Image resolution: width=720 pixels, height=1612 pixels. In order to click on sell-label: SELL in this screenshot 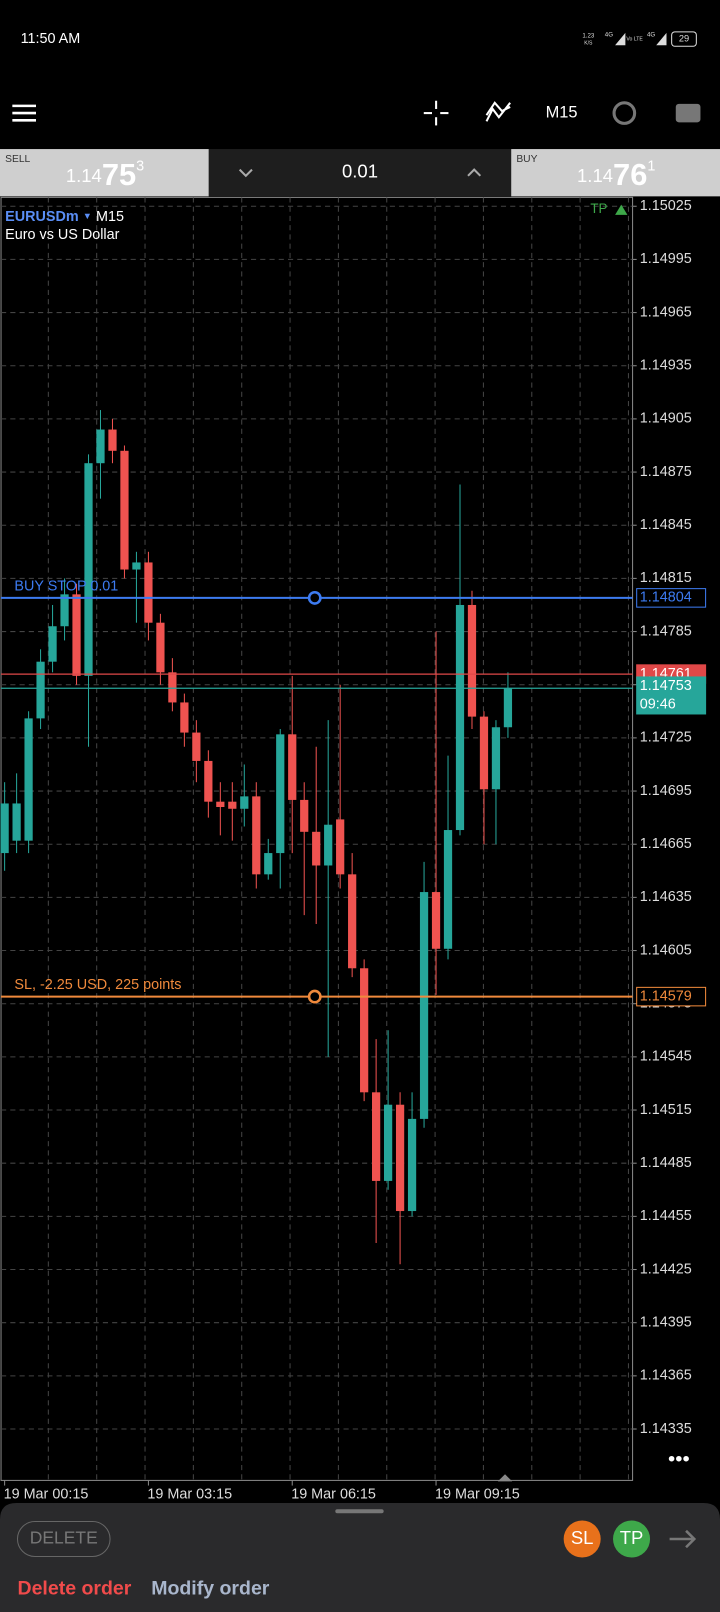, I will do `click(17, 159)`.